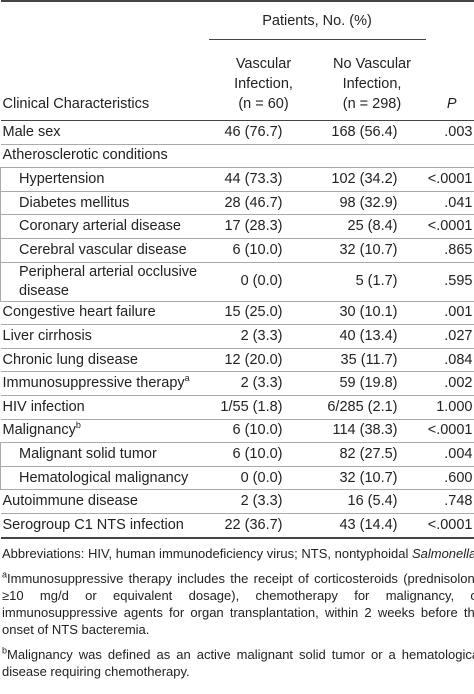 The width and height of the screenshot is (474, 694). I want to click on table-row: Autoimmune disease 2 (3.3) 16 (5.4) .748, so click(237, 502).